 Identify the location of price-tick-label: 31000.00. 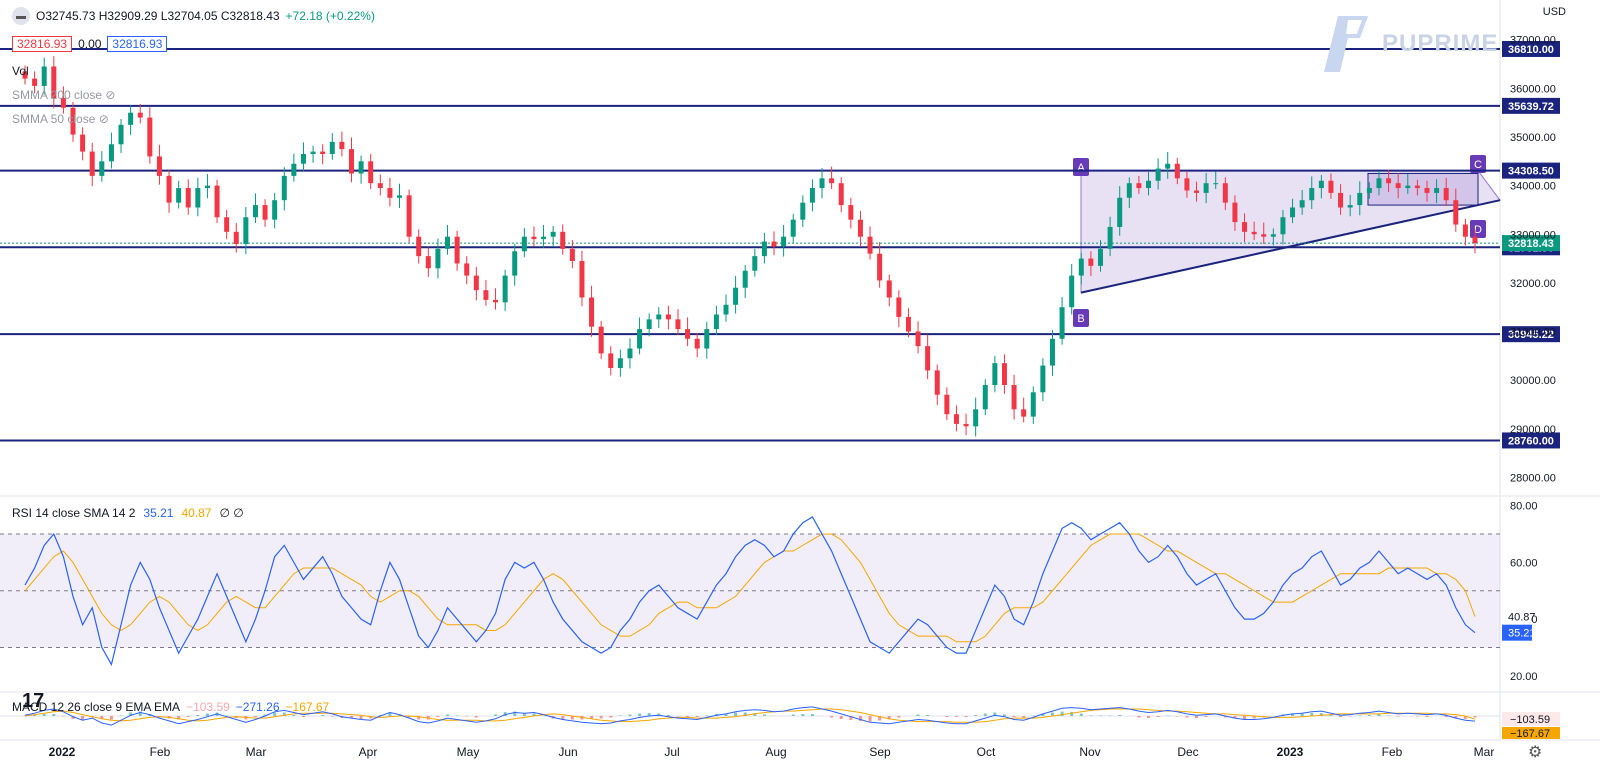
(1533, 333).